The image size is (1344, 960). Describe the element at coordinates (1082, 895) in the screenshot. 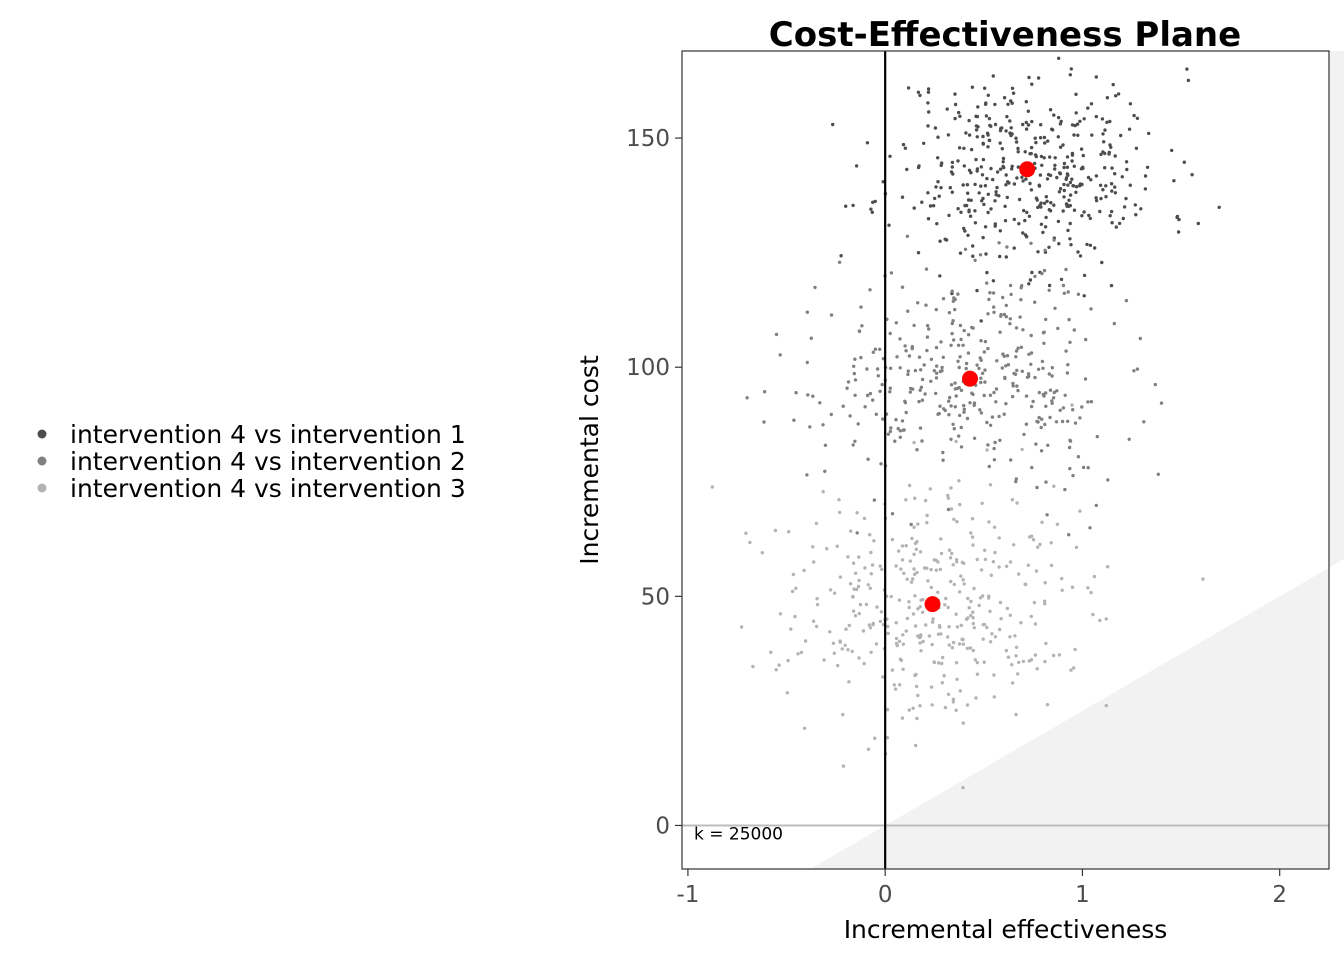

I see `x-tick-label: 1` at that location.